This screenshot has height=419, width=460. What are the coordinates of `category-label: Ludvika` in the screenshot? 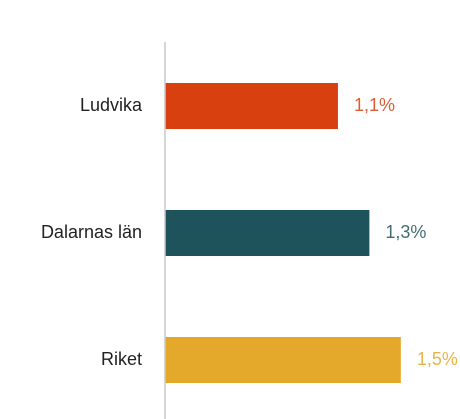 It's located at (111, 105).